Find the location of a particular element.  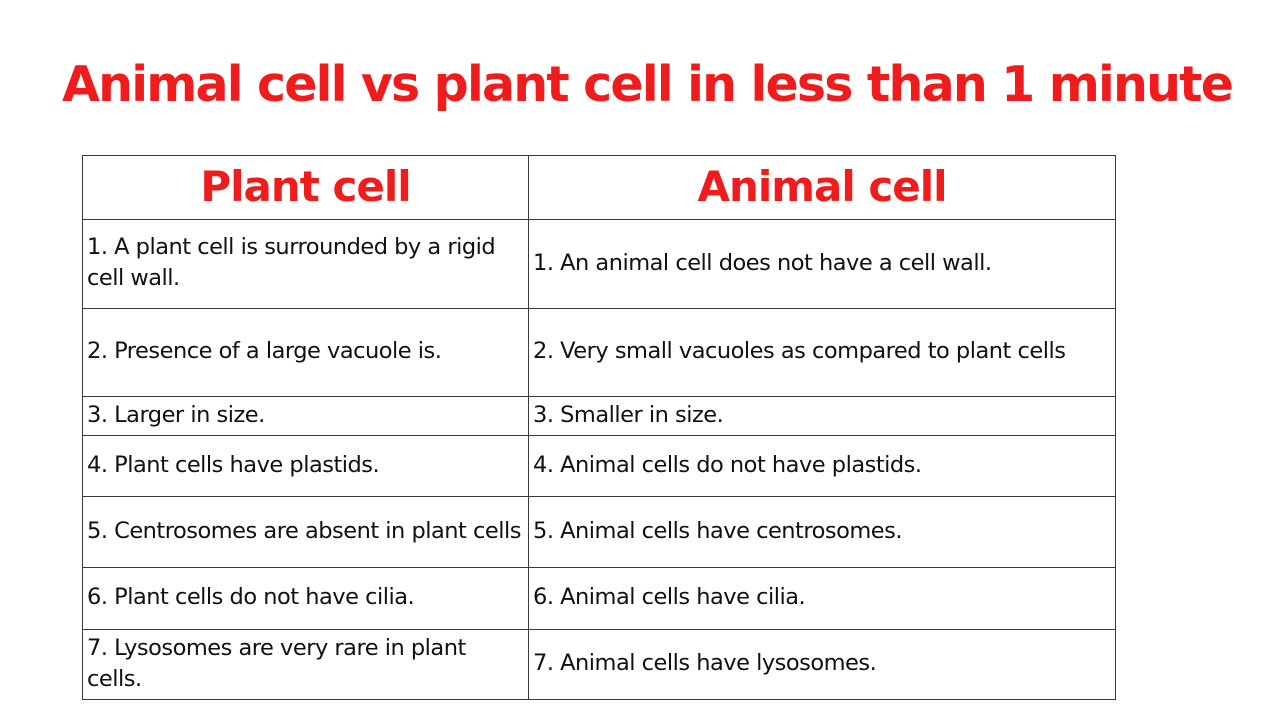

header-plant-cell: Plant cell is located at coordinates (305, 187).